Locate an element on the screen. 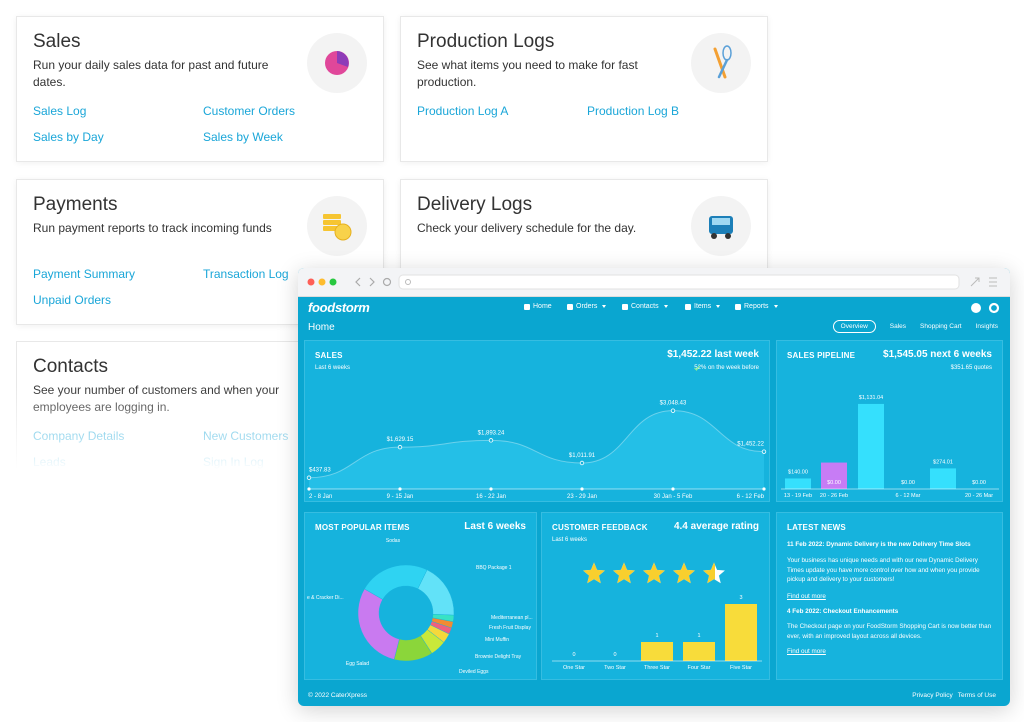 The height and width of the screenshot is (722, 1024). nav-item: Reports is located at coordinates (756, 306).